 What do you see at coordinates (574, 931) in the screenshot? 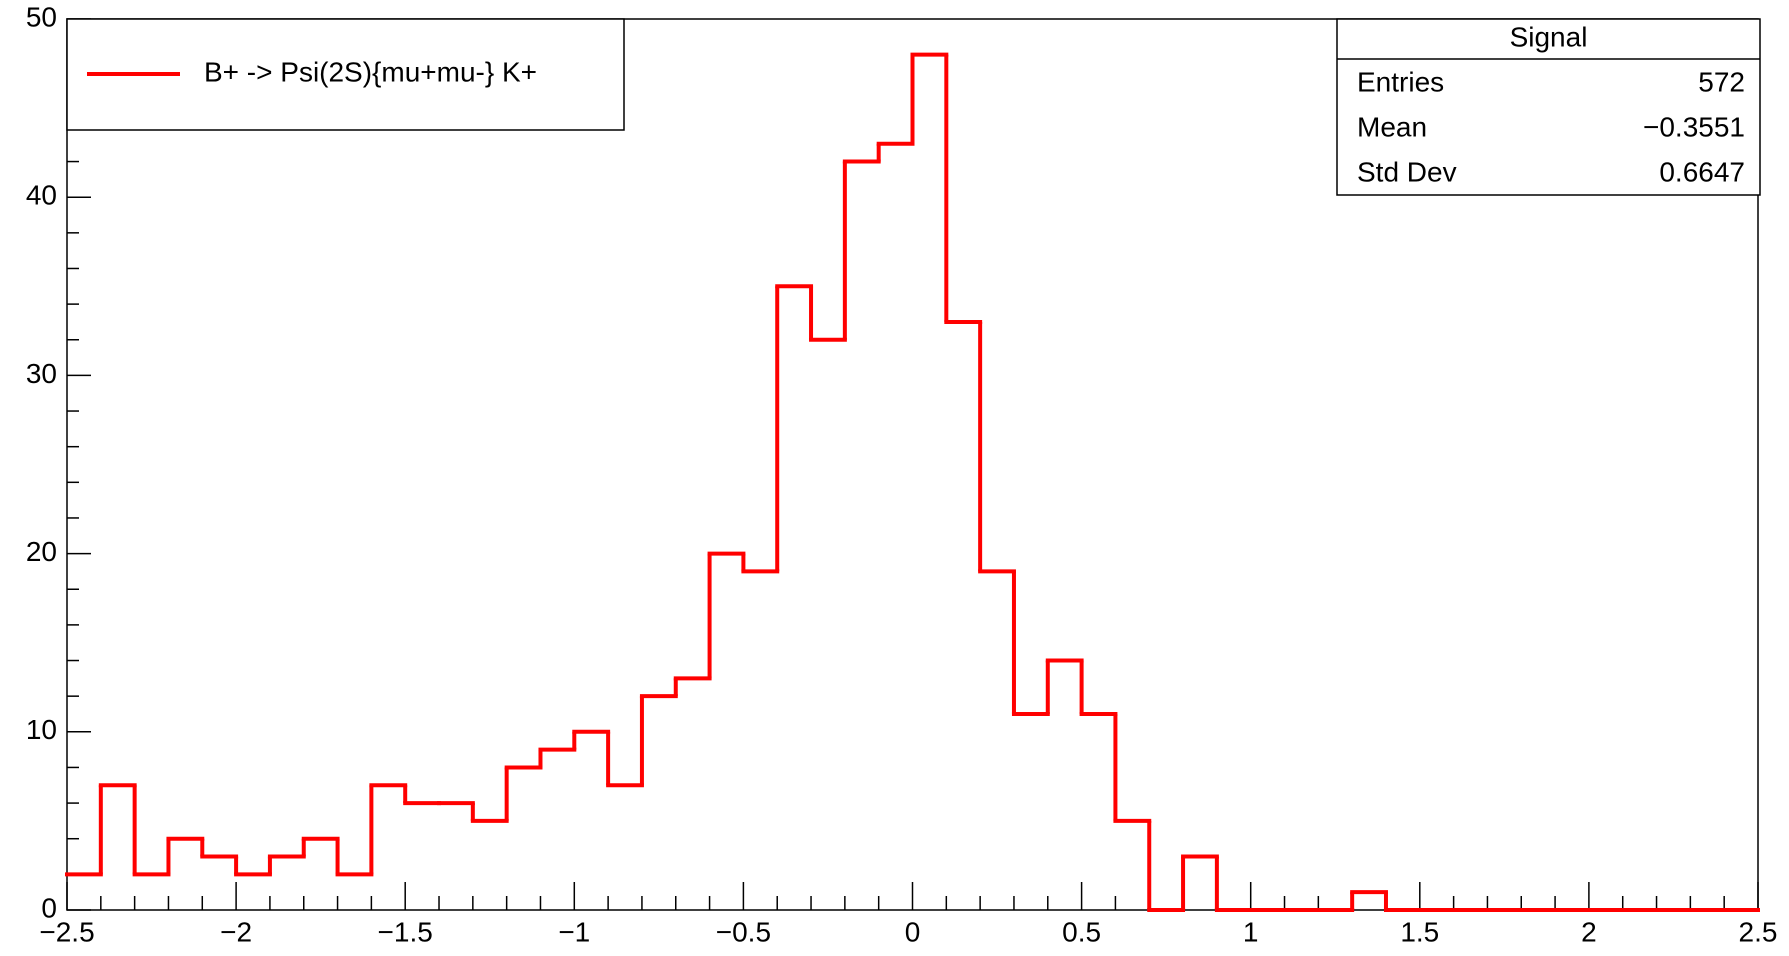
I see `x-tick-label: −1` at bounding box center [574, 931].